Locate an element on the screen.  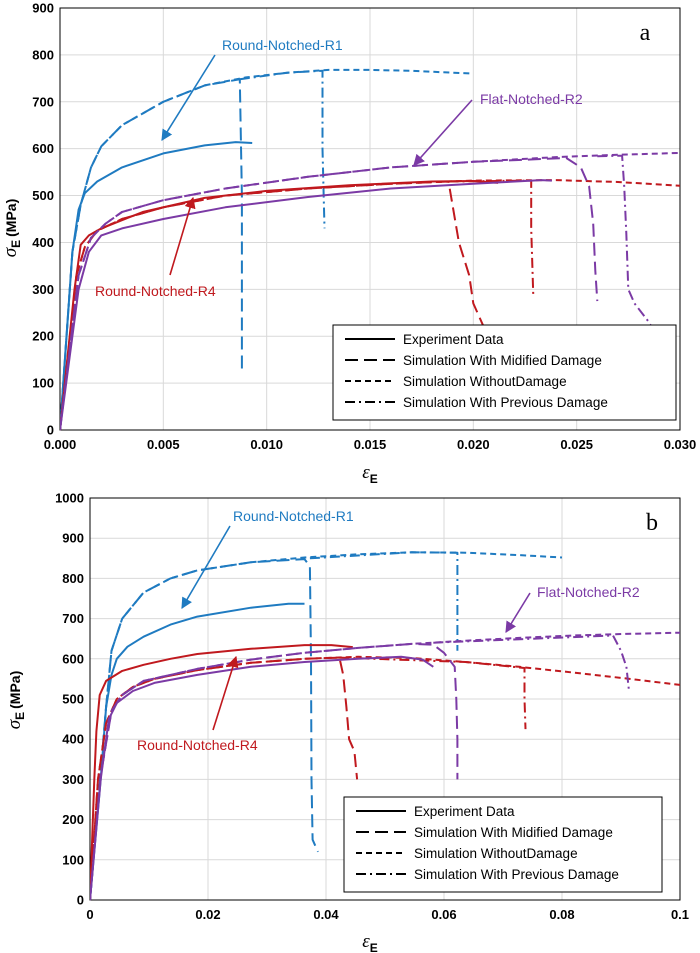
x-tick-label: 0.010 is located at coordinates (266, 444).